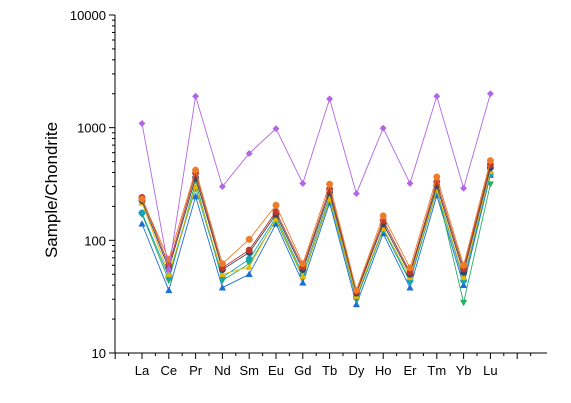 This screenshot has height=403, width=571. I want to click on x-tick-label: Er, so click(411, 370).